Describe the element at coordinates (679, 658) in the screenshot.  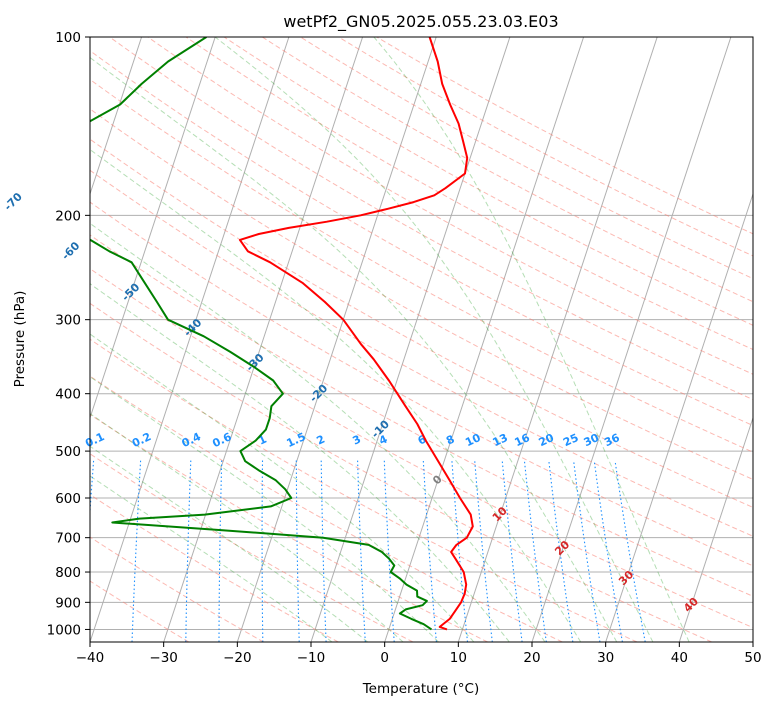
I see `x-tick-label: 40` at that location.